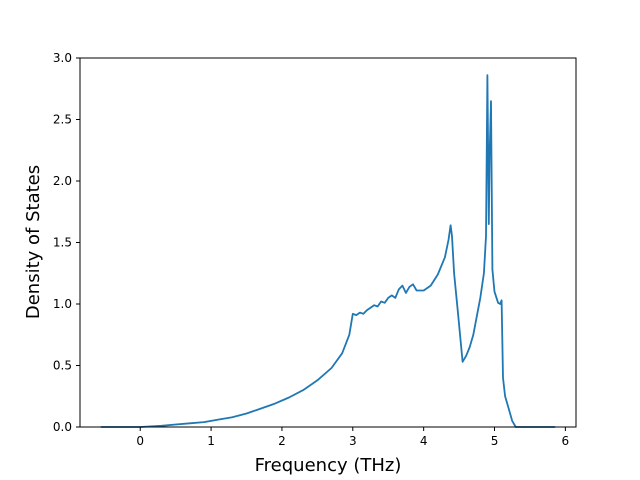  Describe the element at coordinates (62, 366) in the screenshot. I see `y-tick-label: 0.5` at that location.